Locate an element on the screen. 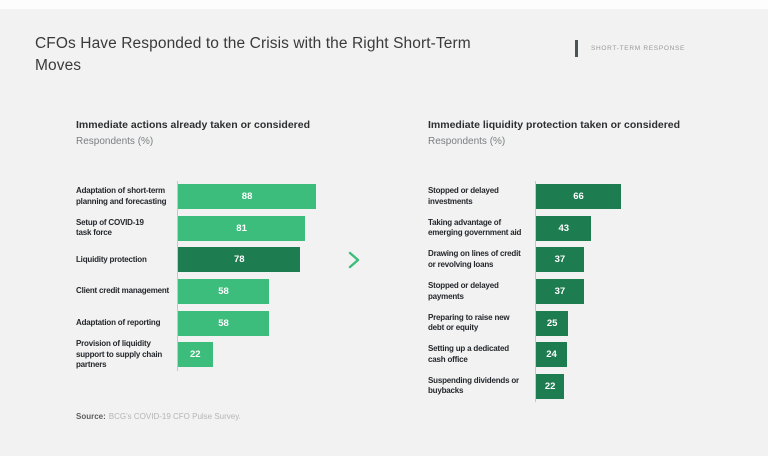 This screenshot has width=768, height=456. bar-track: 25 is located at coordinates (646, 323).